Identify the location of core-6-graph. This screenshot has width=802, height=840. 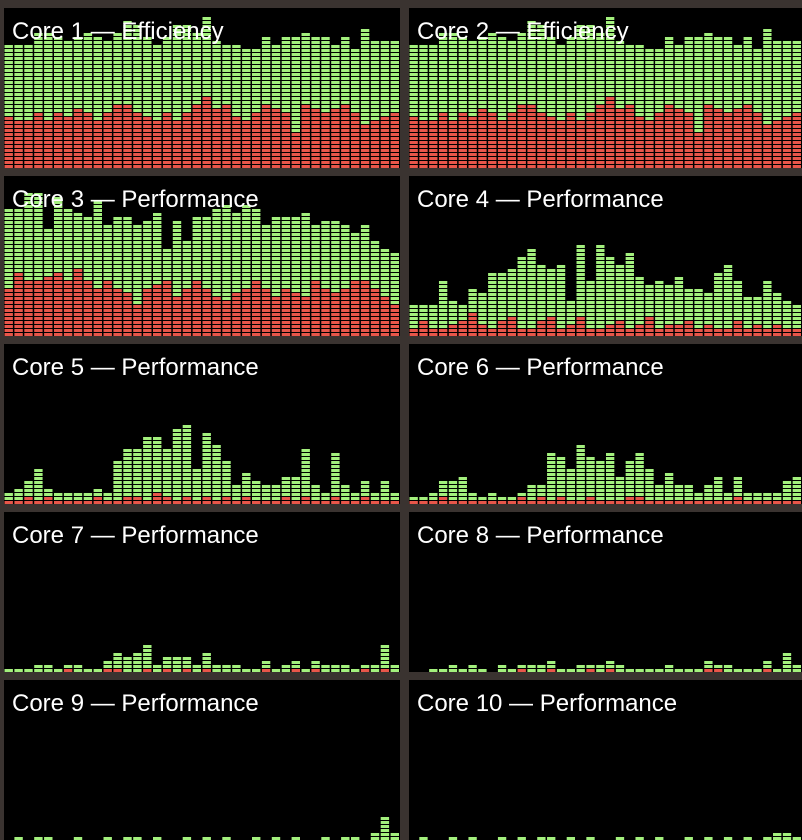
(605, 474).